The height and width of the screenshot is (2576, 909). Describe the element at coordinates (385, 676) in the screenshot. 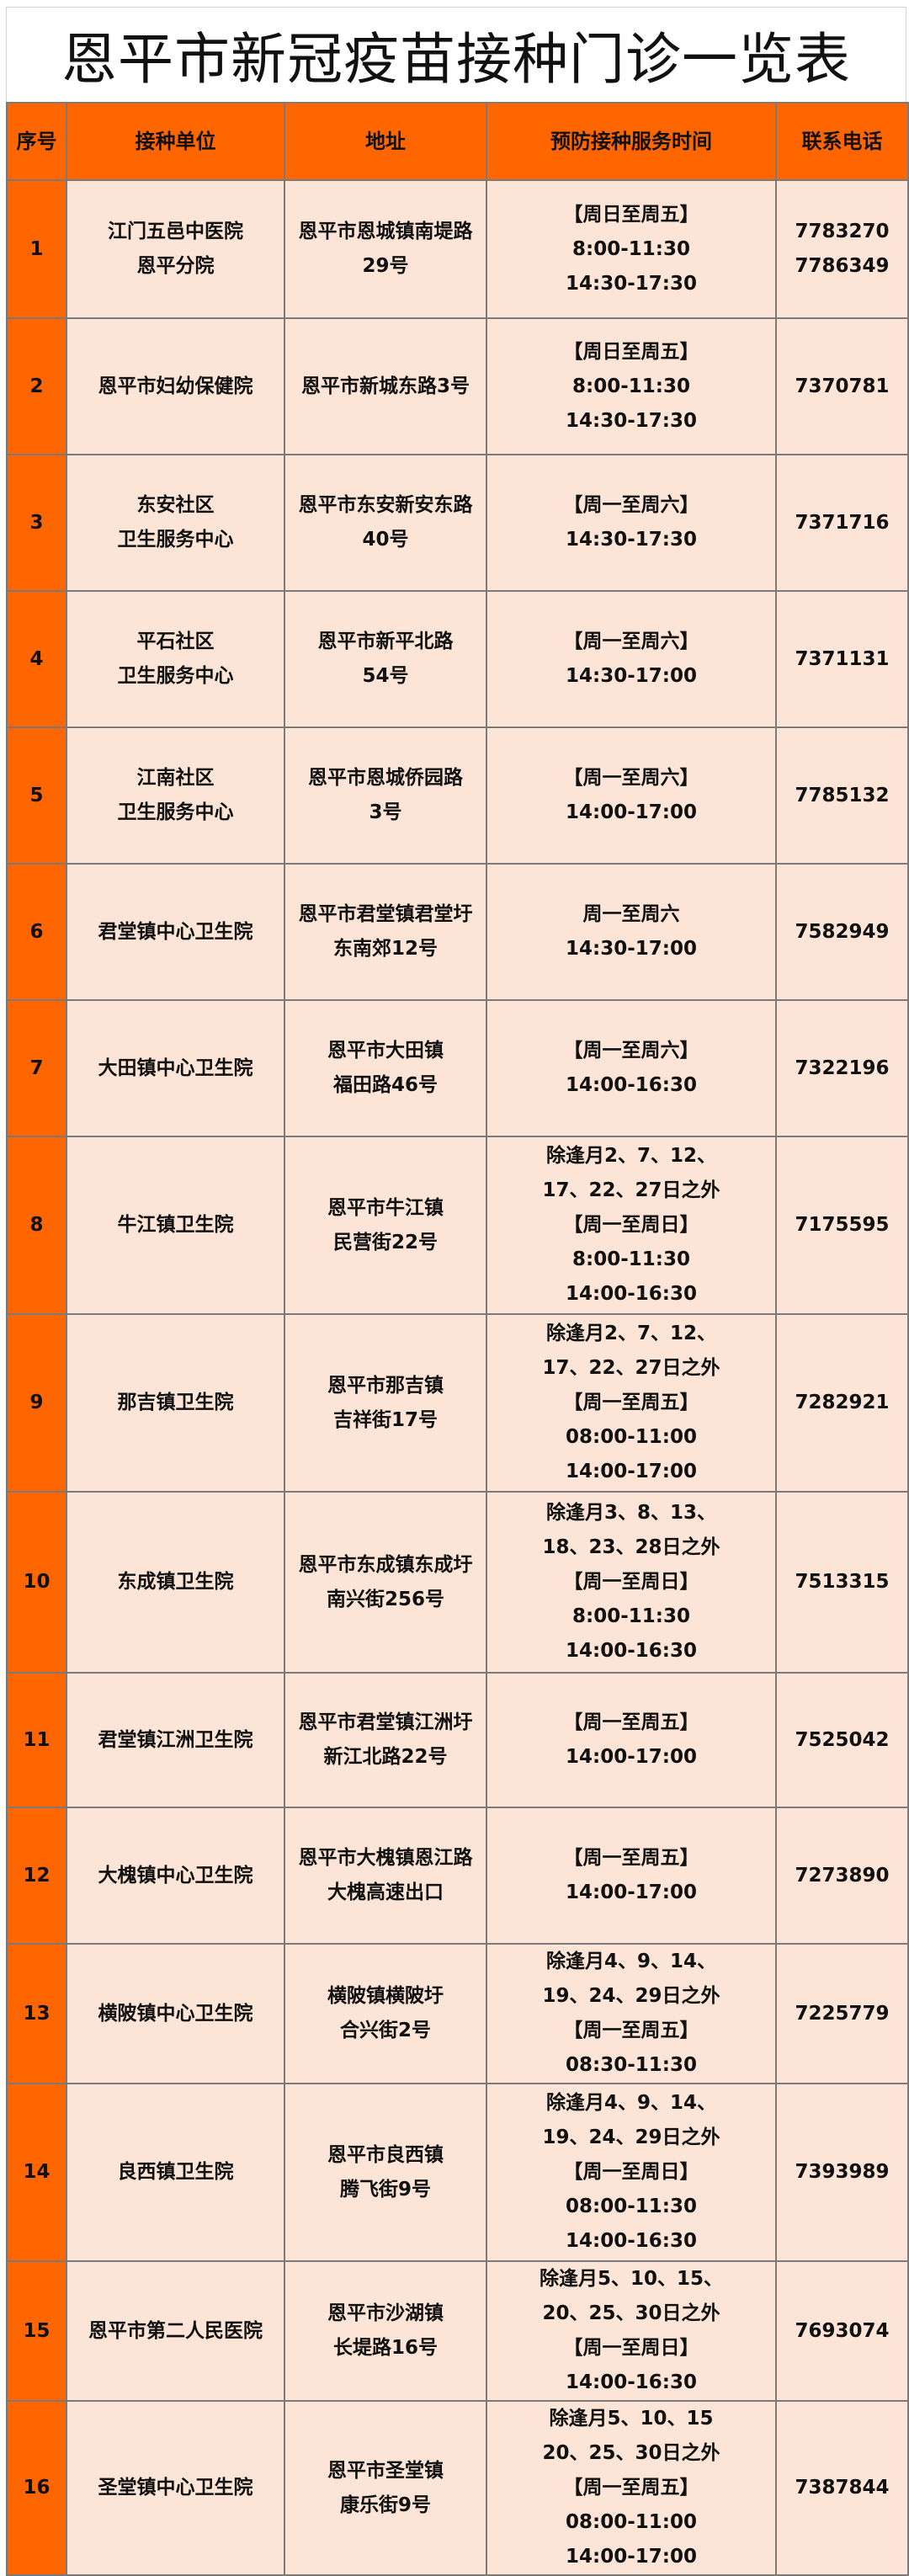

I see `address-cell-line: 54号` at that location.